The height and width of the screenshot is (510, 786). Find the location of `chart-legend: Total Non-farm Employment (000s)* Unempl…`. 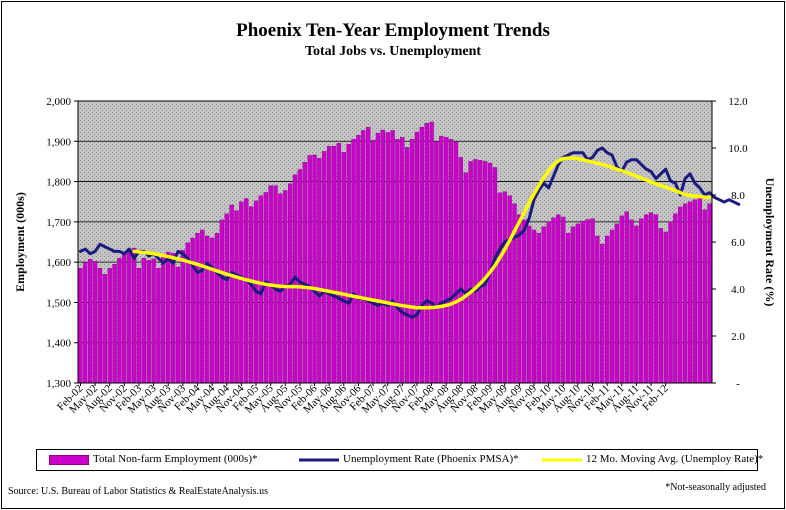

chart-legend: Total Non-farm Employment (000s)* Unempl… is located at coordinates (399, 460).